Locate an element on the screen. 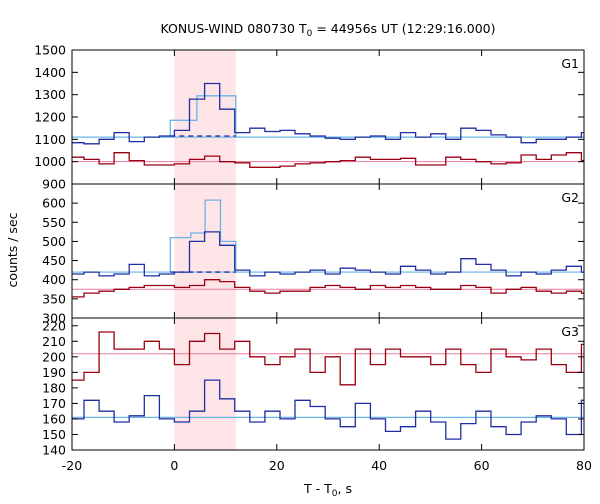 The width and height of the screenshot is (600, 504). y-tick-label: 200 is located at coordinates (54, 356).